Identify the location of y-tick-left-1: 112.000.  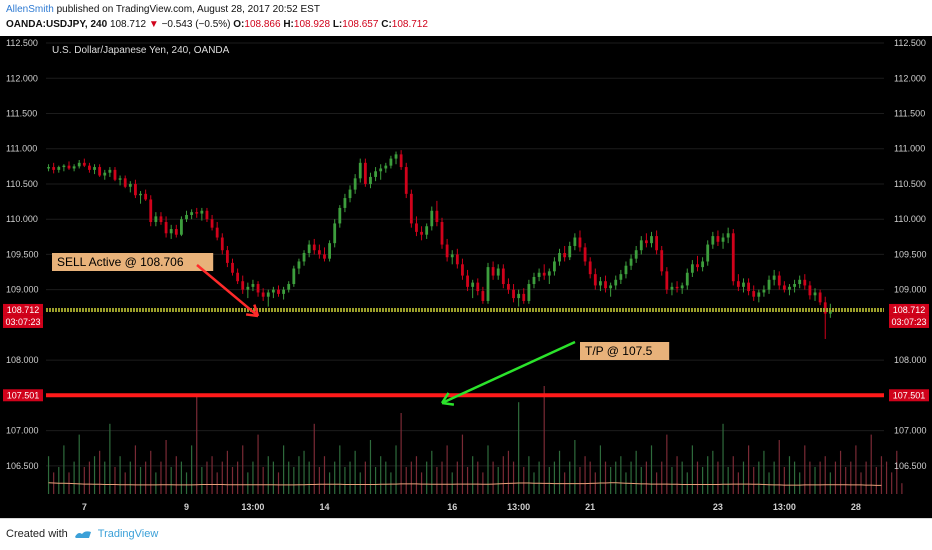
(22, 78).